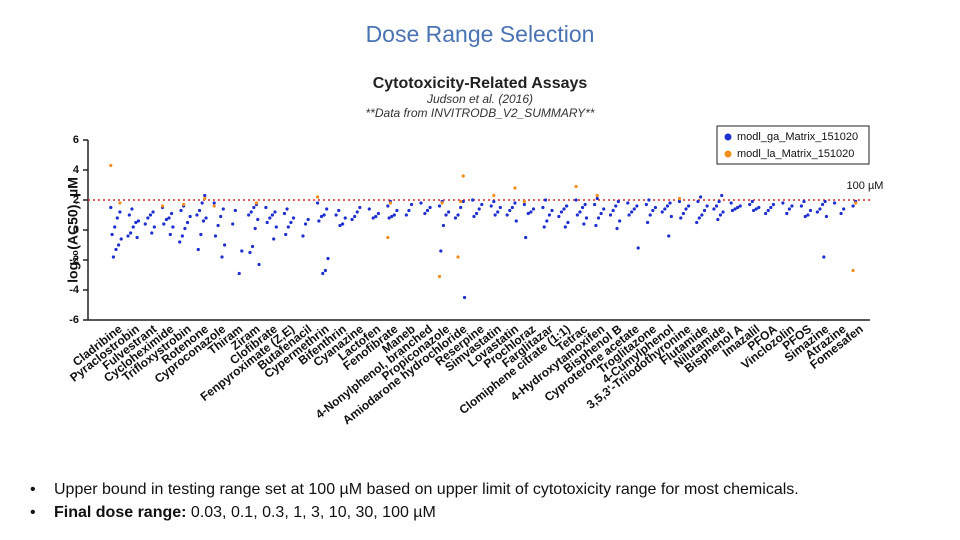  What do you see at coordinates (479, 99) in the screenshot?
I see `chart-subtitle: Judson et al. (2016)` at bounding box center [479, 99].